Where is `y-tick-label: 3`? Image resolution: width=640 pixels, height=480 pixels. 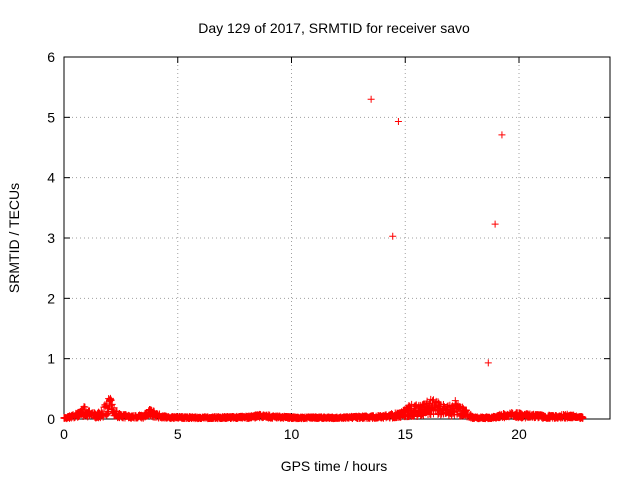 y-tick-label: 3 is located at coordinates (51, 238).